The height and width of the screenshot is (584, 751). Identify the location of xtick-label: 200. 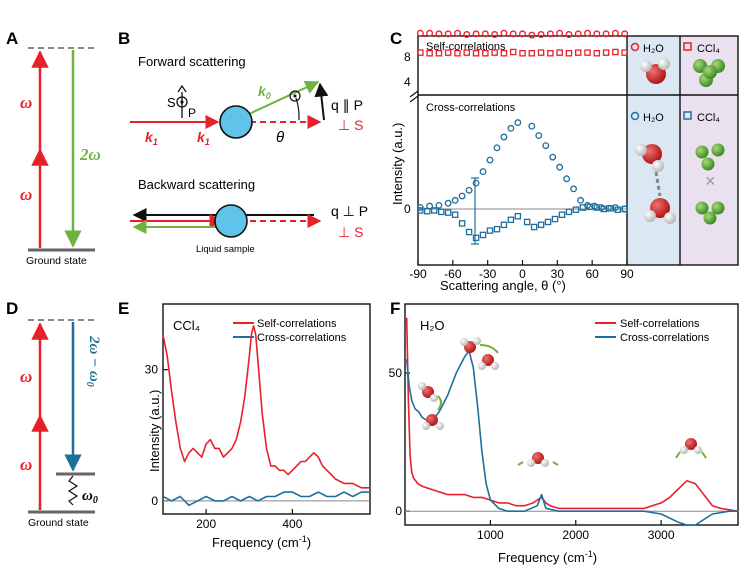
(206, 524).